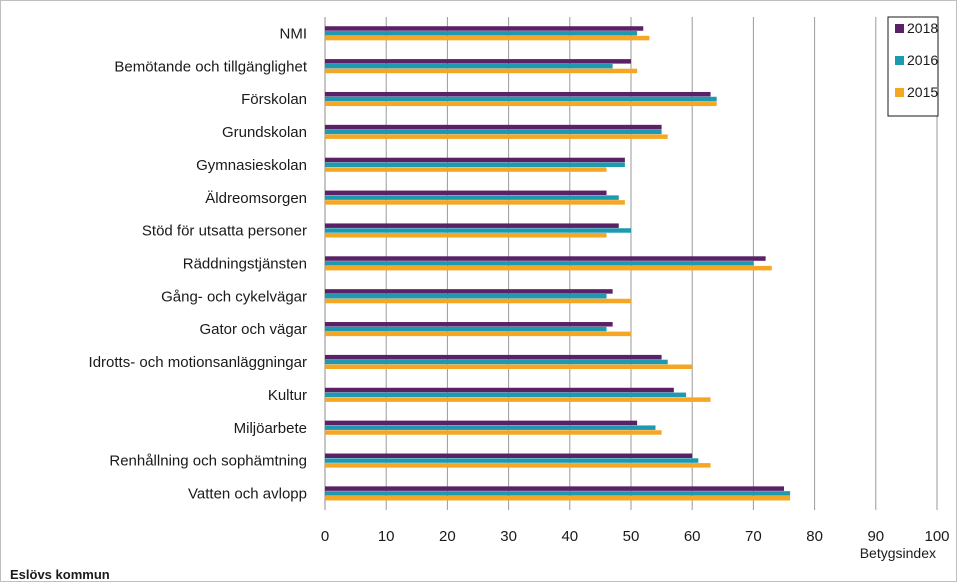 This screenshot has height=582, width=957. I want to click on x-tick-label: 70, so click(753, 536).